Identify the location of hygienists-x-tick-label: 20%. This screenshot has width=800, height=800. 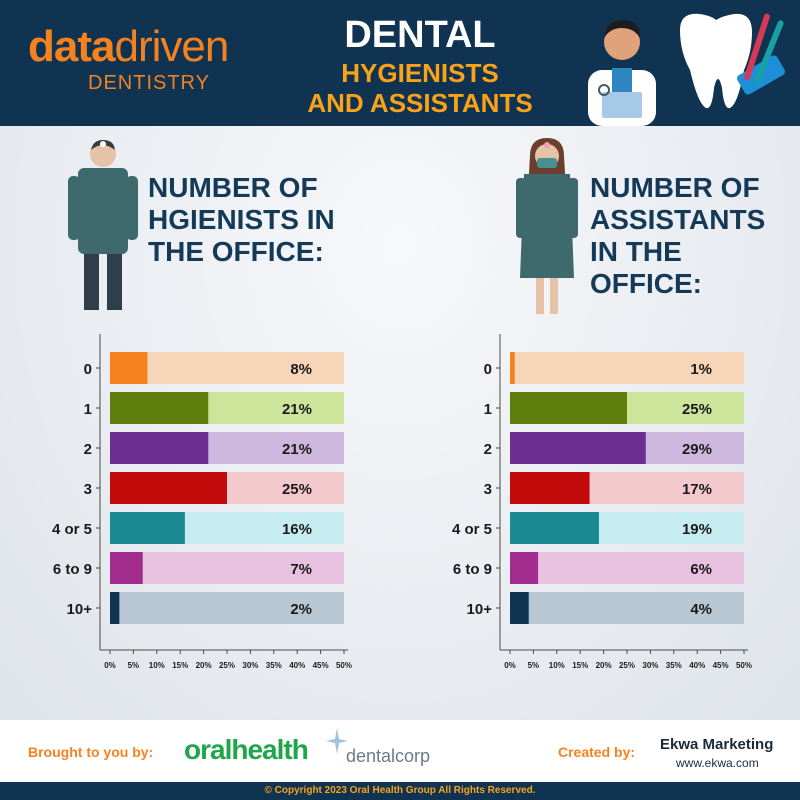
(204, 665).